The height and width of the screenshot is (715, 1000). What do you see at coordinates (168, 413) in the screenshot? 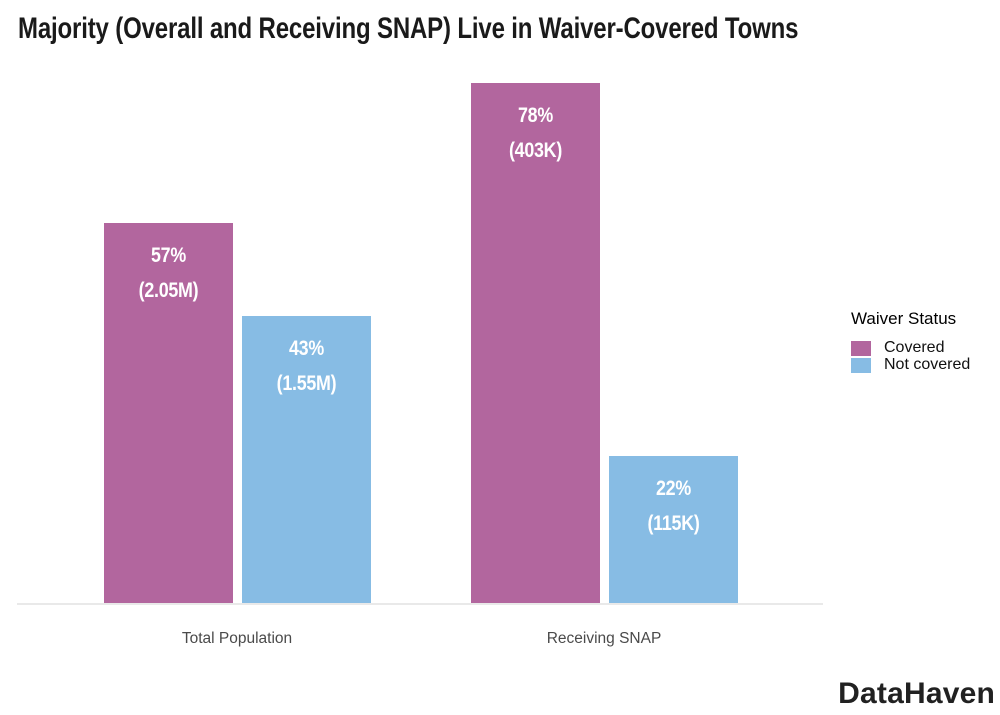
I see `bar-covered-total-population: 57% (2.05M)` at bounding box center [168, 413].